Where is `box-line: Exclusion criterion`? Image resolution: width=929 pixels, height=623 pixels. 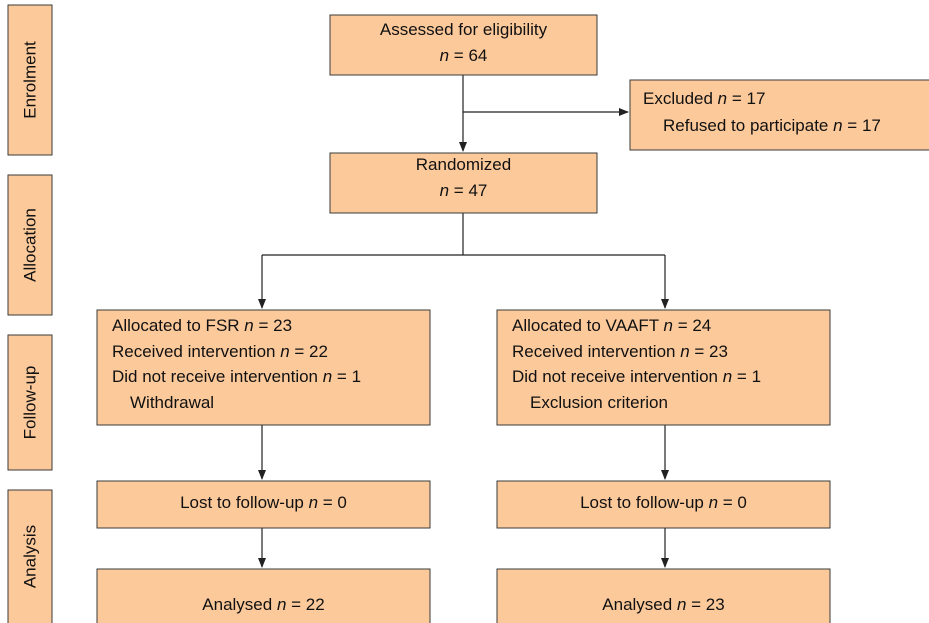 box-line: Exclusion criterion is located at coordinates (599, 402).